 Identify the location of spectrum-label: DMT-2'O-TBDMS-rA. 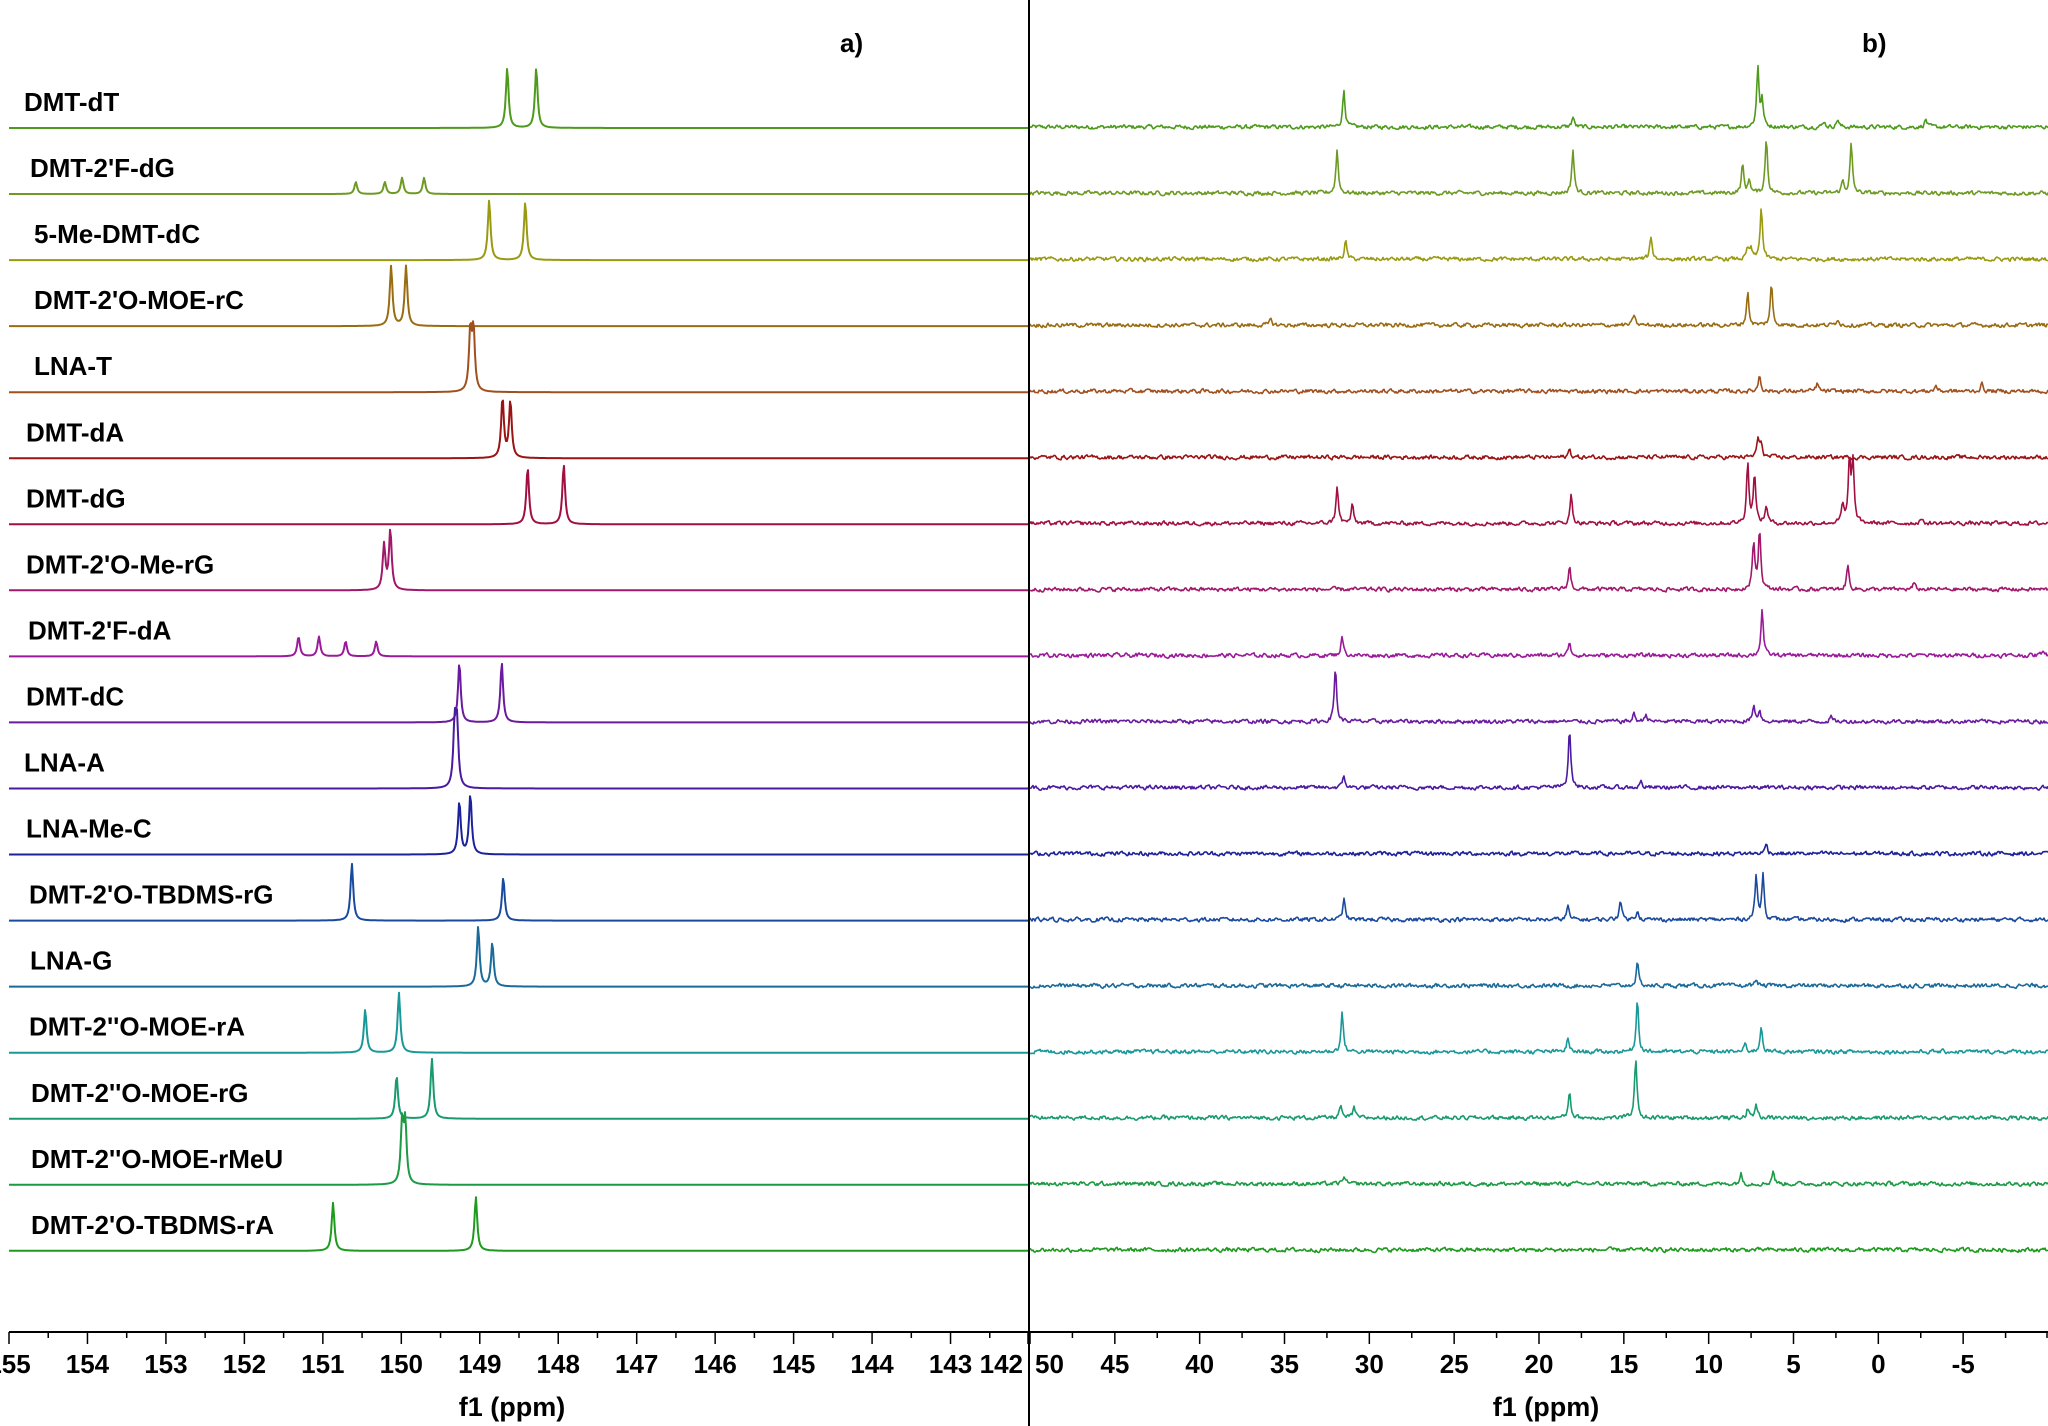
(152, 1225).